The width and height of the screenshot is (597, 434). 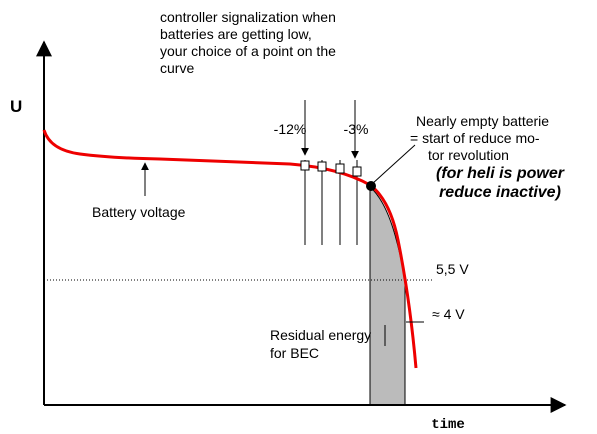 I want to click on x-axis-label: time, so click(x=448, y=425).